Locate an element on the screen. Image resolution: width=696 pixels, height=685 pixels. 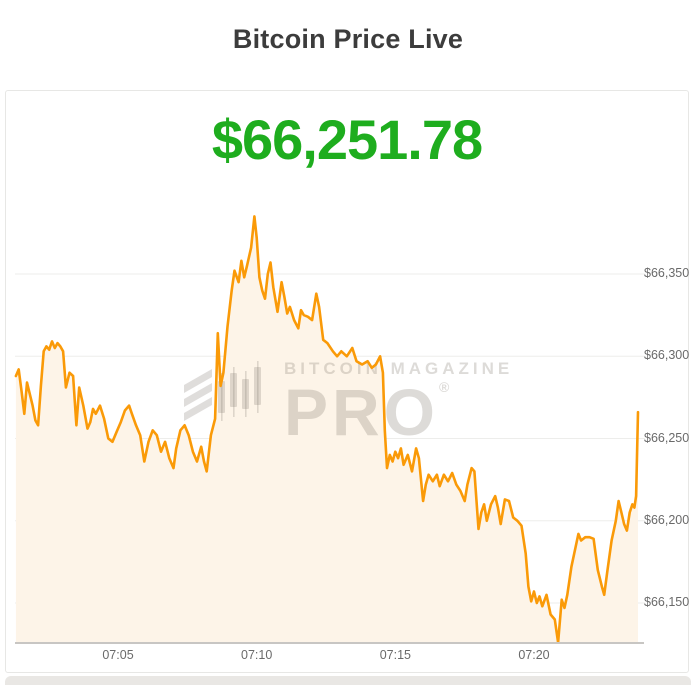
page-title: Bitcoin Price Live is located at coordinates (348, 39).